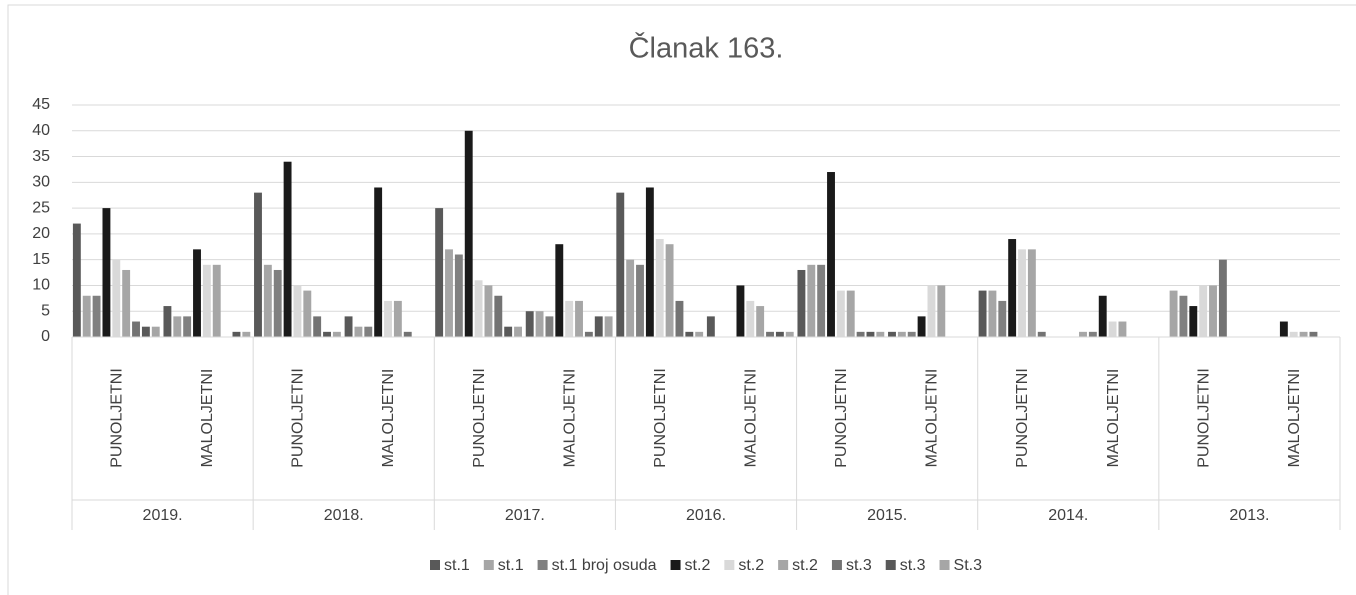 The width and height of the screenshot is (1356, 595). Describe the element at coordinates (968, 565) in the screenshot. I see `legend-label: St.3` at that location.